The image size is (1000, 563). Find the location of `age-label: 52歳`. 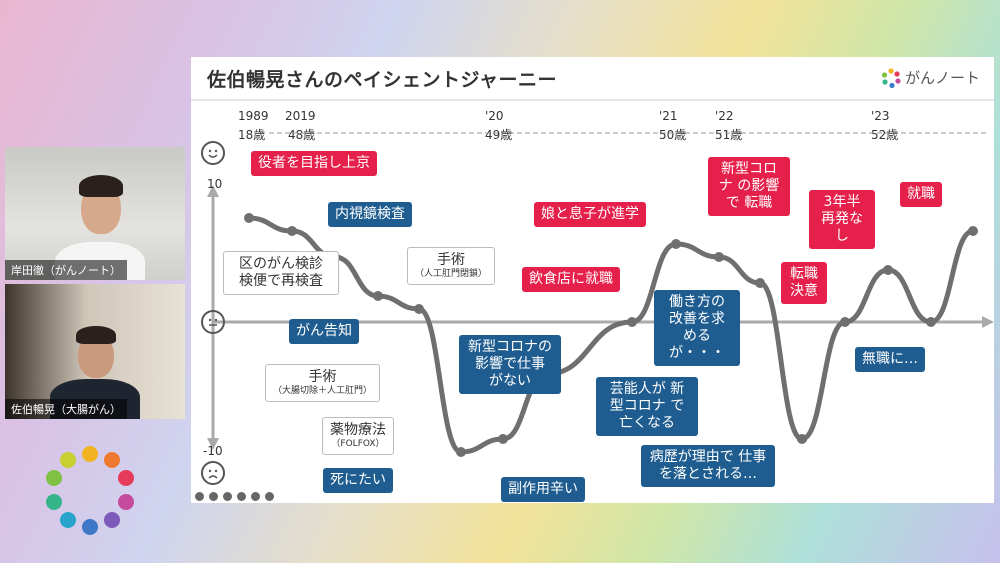

age-label: 52歳 is located at coordinates (885, 135).